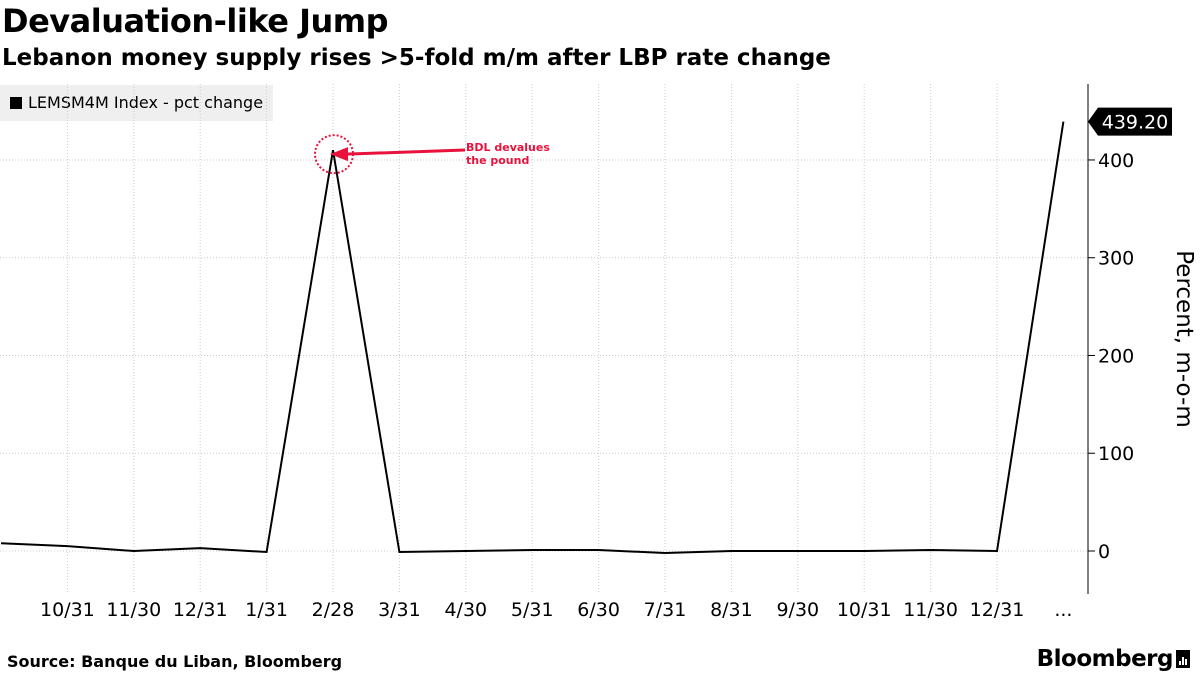  I want to click on source-note: Source: Banque du Liban, Bloomberg, so click(175, 661).